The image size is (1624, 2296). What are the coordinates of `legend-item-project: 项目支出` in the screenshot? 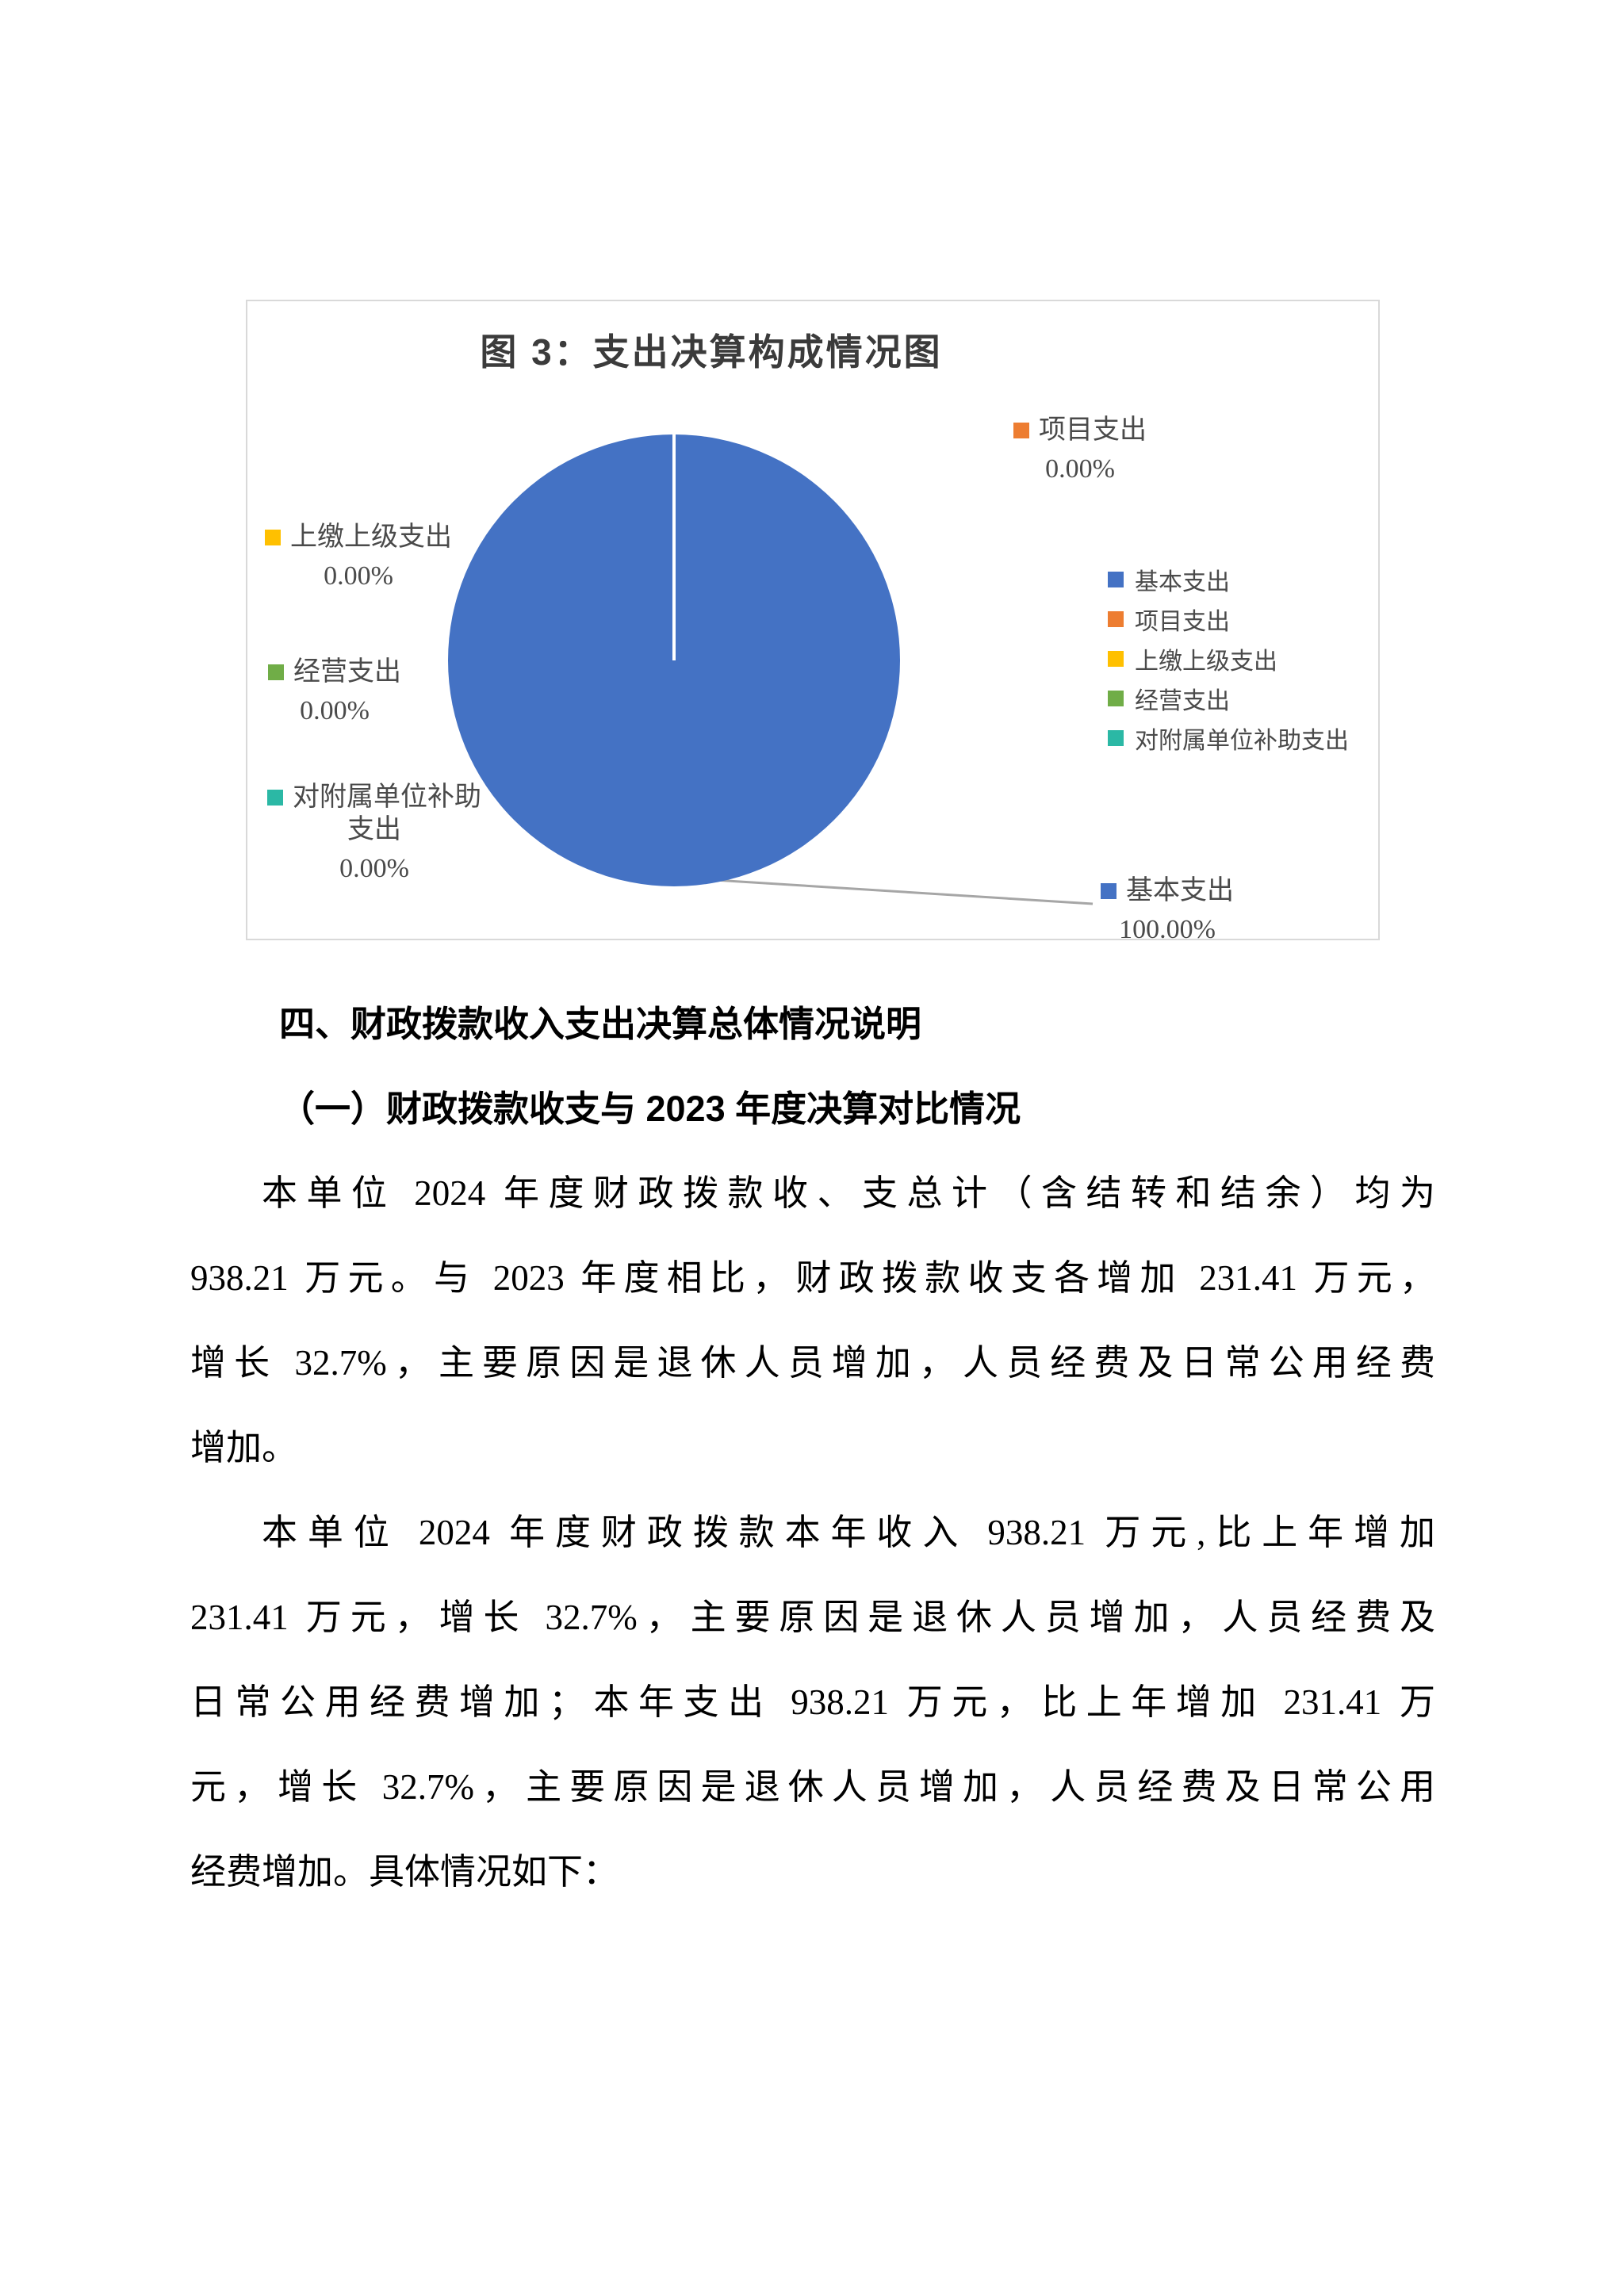 It's located at (1228, 619).